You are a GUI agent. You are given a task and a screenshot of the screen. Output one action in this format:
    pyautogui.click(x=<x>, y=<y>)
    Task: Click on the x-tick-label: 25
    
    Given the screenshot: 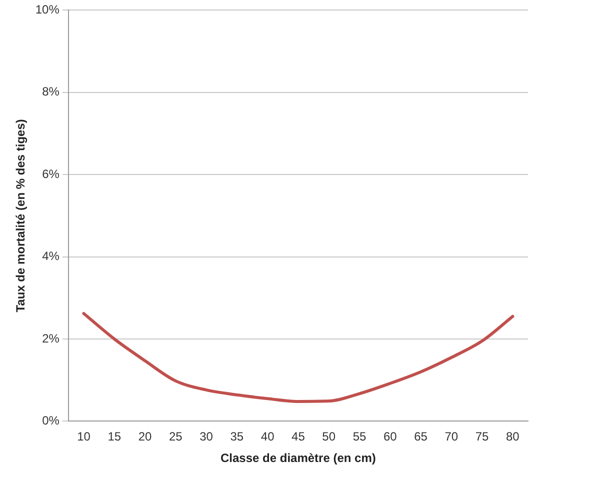 What is the action you would take?
    pyautogui.click(x=175, y=437)
    